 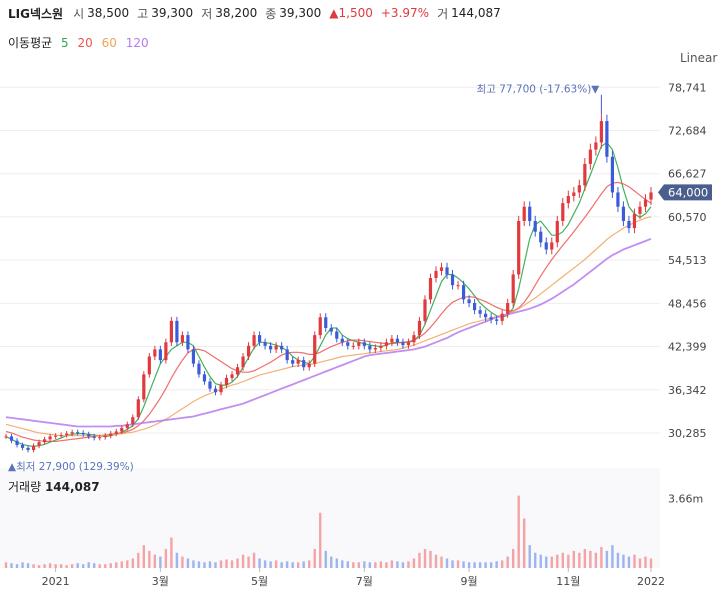 I want to click on current-price-badge: 64,000, so click(x=685, y=192).